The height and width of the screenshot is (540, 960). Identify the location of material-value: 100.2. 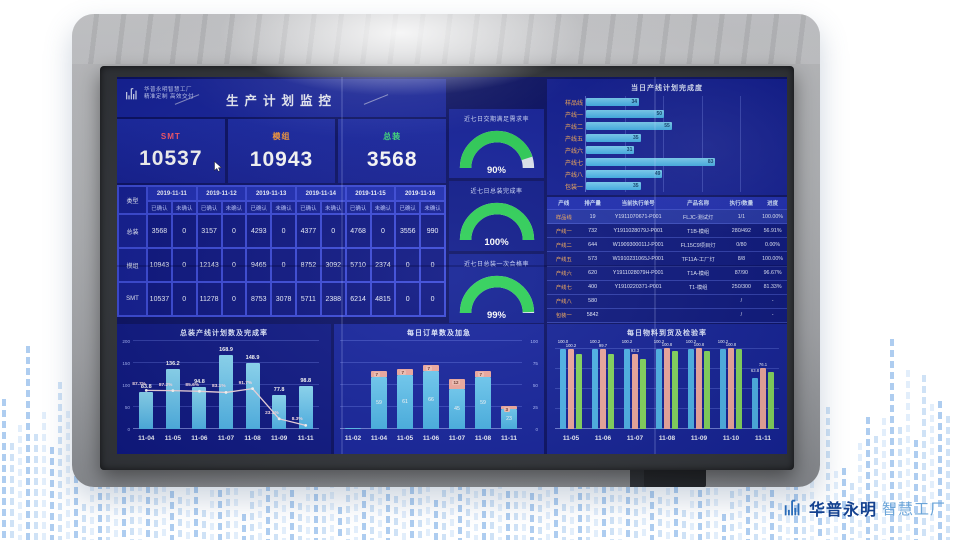
(571, 345).